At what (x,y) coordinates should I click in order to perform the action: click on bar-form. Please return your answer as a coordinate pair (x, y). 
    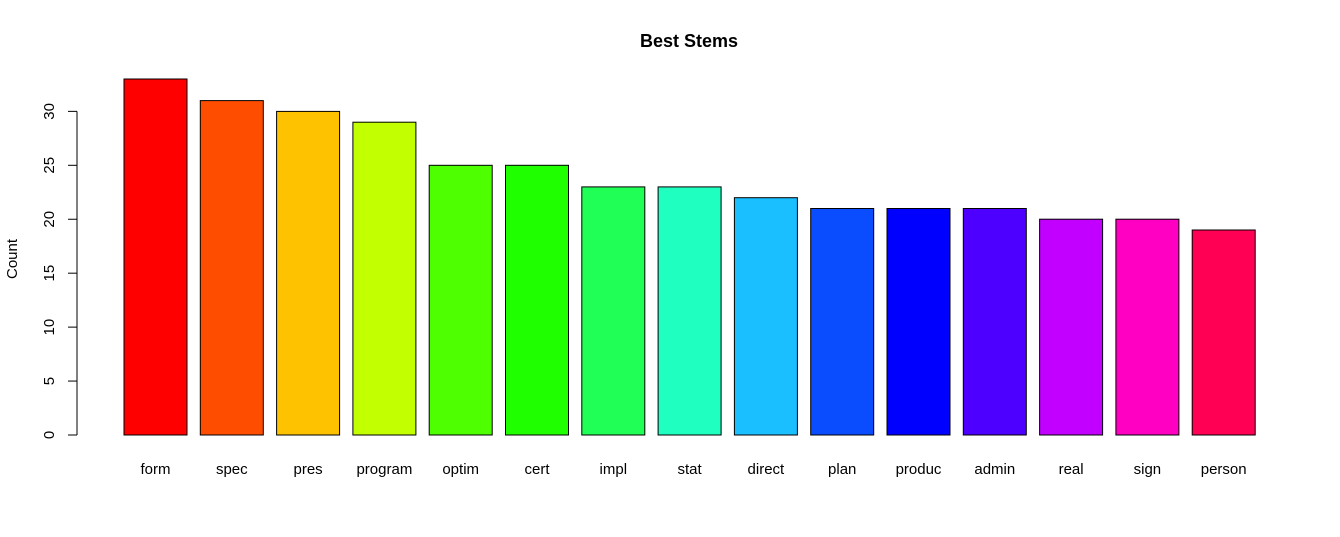
    Looking at the image, I should click on (155, 257).